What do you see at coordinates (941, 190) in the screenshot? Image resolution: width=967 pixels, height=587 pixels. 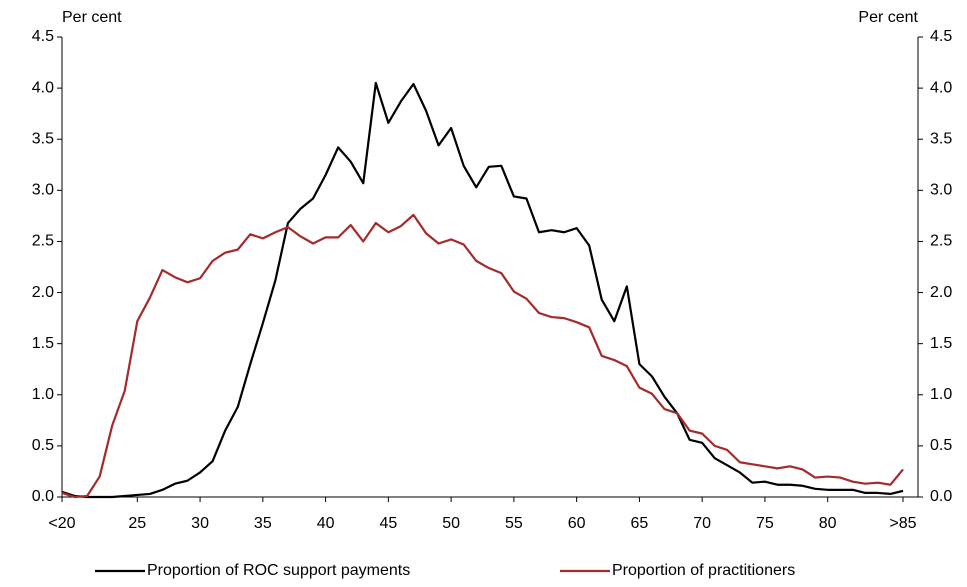 I see `y2-tick-label: 3.0` at bounding box center [941, 190].